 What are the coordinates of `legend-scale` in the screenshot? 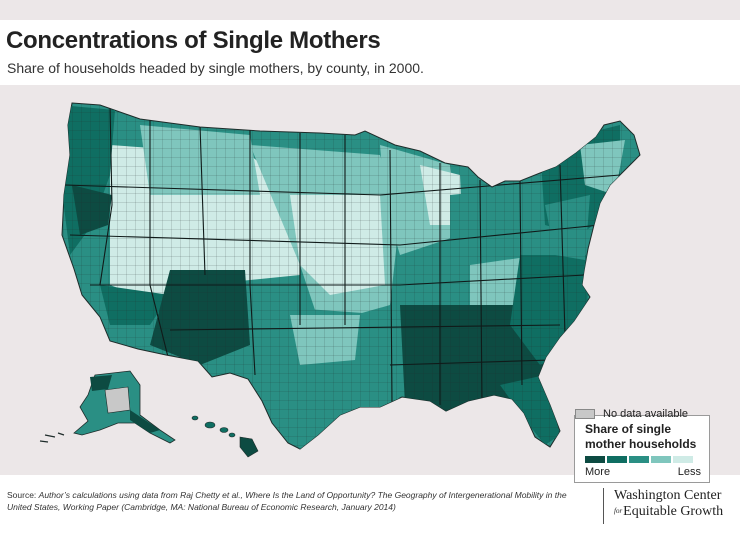 It's located at (639, 459).